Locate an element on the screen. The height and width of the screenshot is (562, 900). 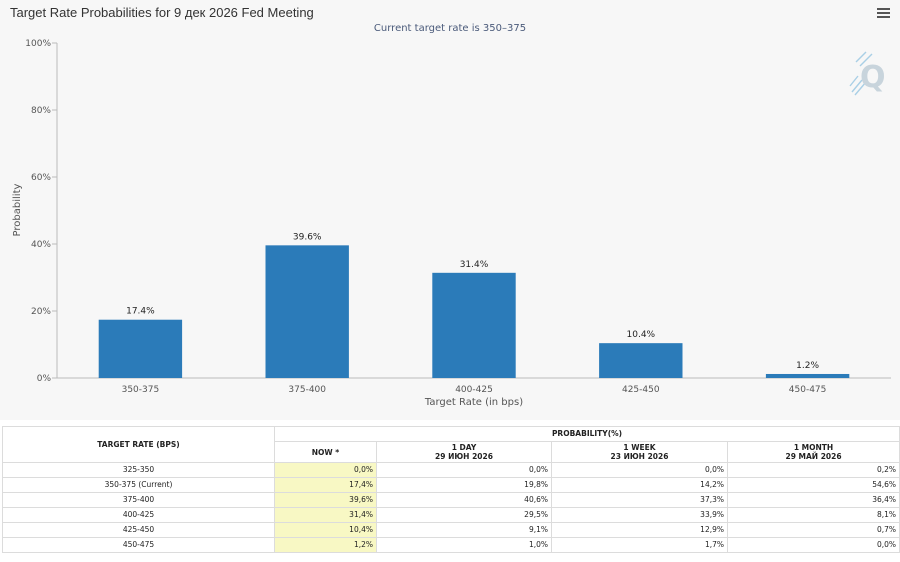
target-rate-cell: 375-400 is located at coordinates (138, 500).